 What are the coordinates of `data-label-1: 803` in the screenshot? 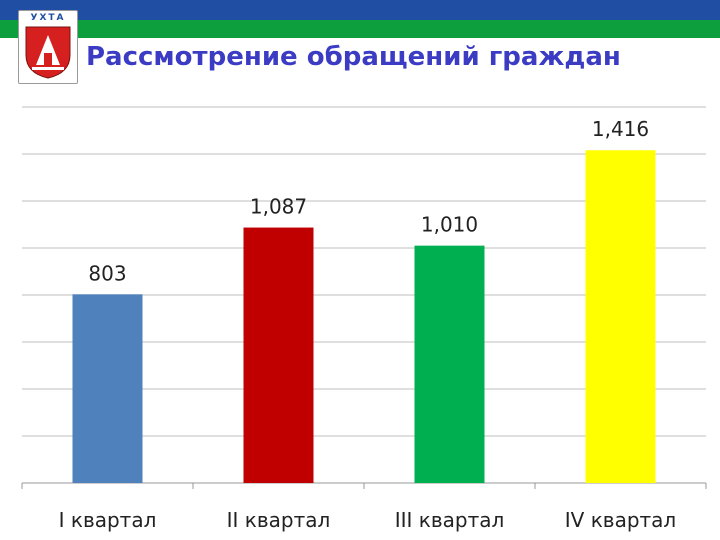 It's located at (107, 273).